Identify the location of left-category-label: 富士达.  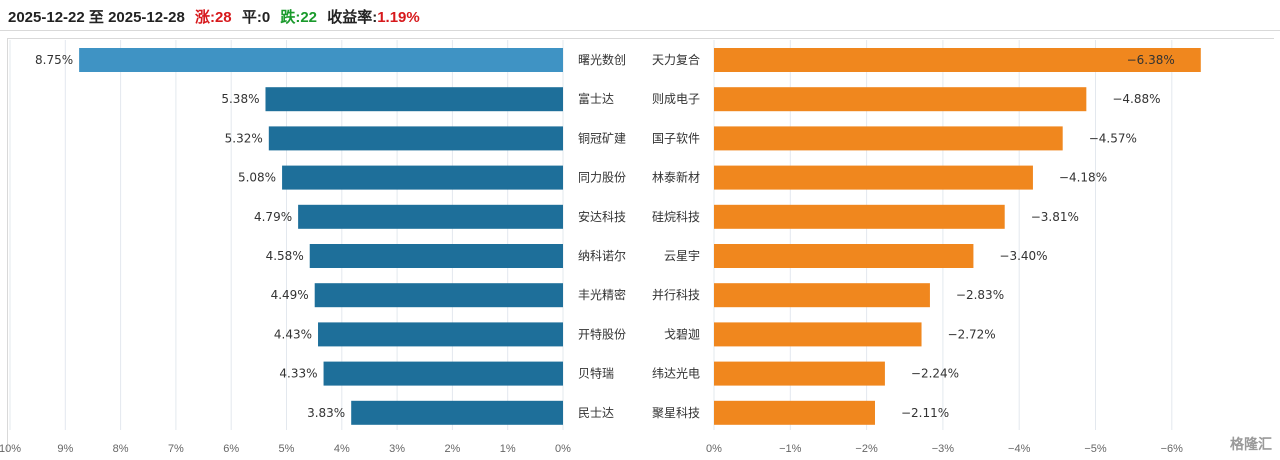
(596, 98).